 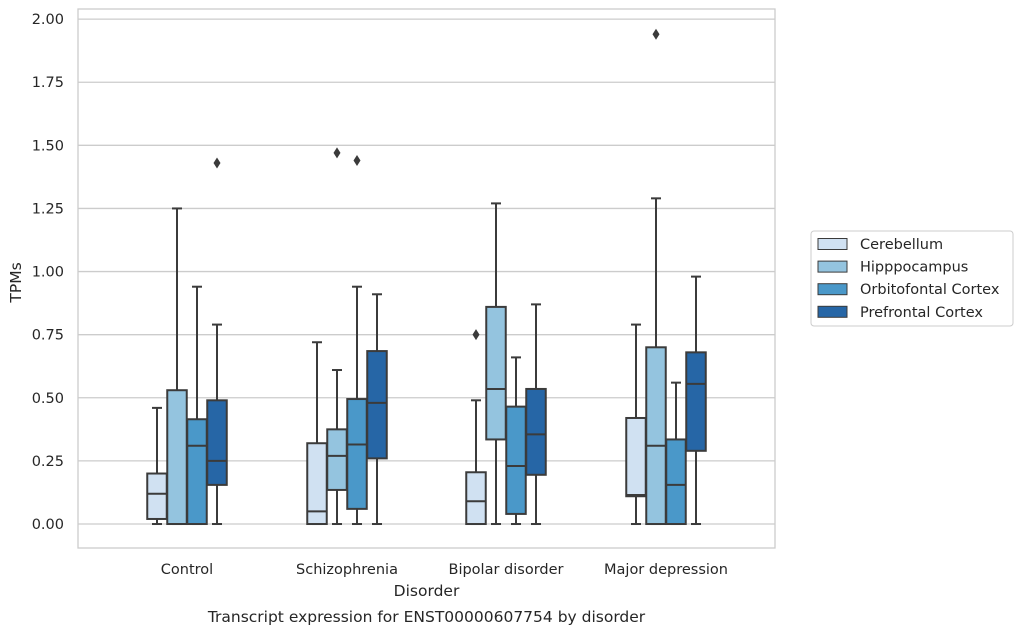 What do you see at coordinates (427, 591) in the screenshot?
I see `x-axis-label: Disorder` at bounding box center [427, 591].